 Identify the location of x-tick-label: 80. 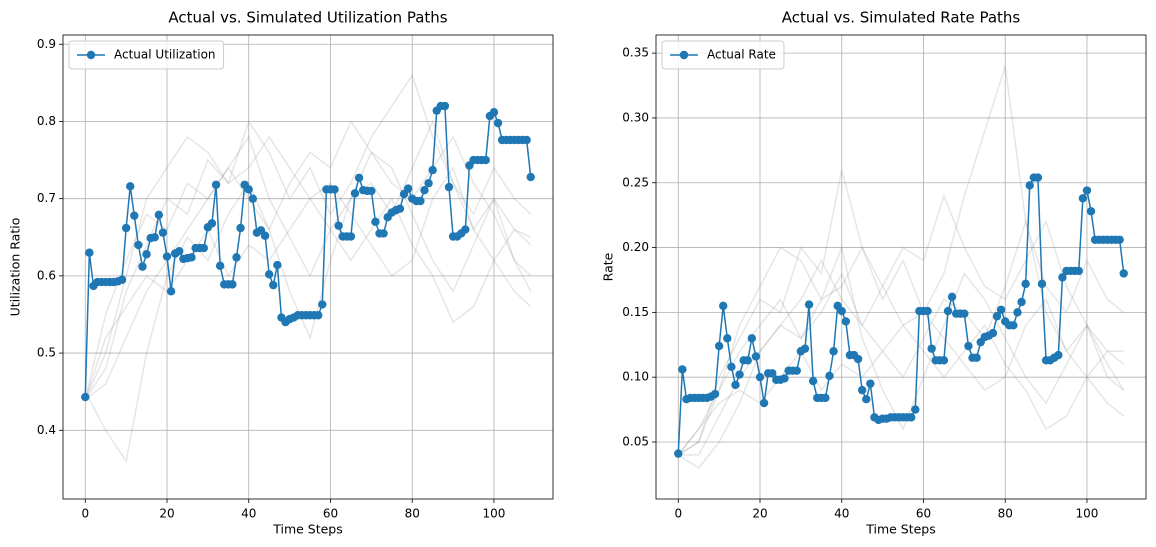
(1005, 514).